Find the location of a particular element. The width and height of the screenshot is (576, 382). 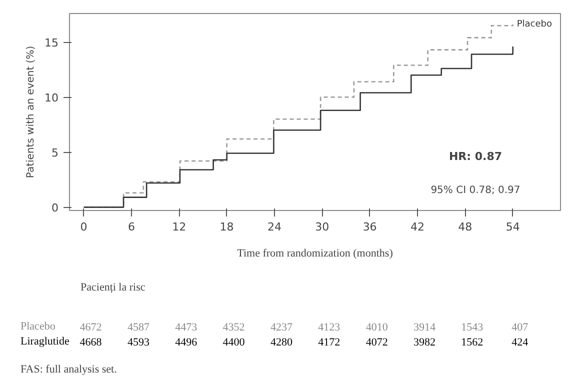

text: 4280 is located at coordinates (281, 342).